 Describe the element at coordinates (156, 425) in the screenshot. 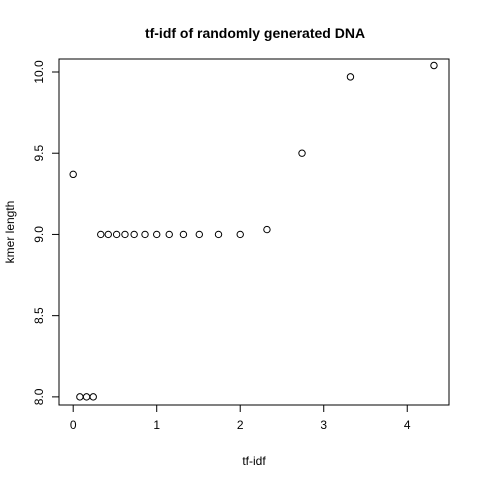

I see `x-tick-label: 1` at that location.